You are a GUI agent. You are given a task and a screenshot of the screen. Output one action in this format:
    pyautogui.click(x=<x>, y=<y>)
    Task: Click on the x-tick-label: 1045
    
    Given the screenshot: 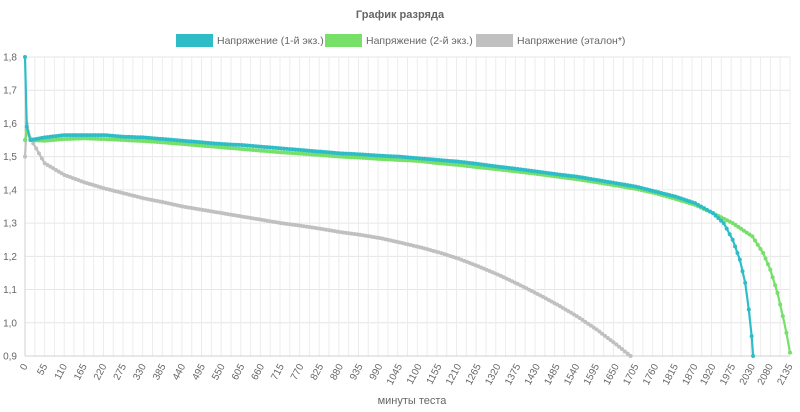 What is the action you would take?
    pyautogui.click(x=395, y=374)
    